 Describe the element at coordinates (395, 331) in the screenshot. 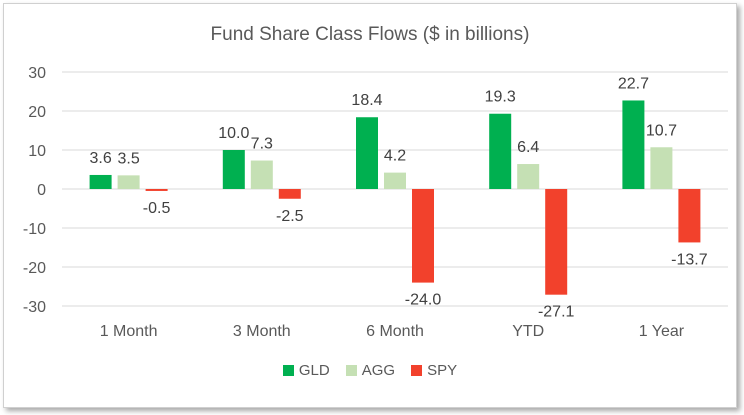

I see `x-tick-label: 6 Month` at that location.